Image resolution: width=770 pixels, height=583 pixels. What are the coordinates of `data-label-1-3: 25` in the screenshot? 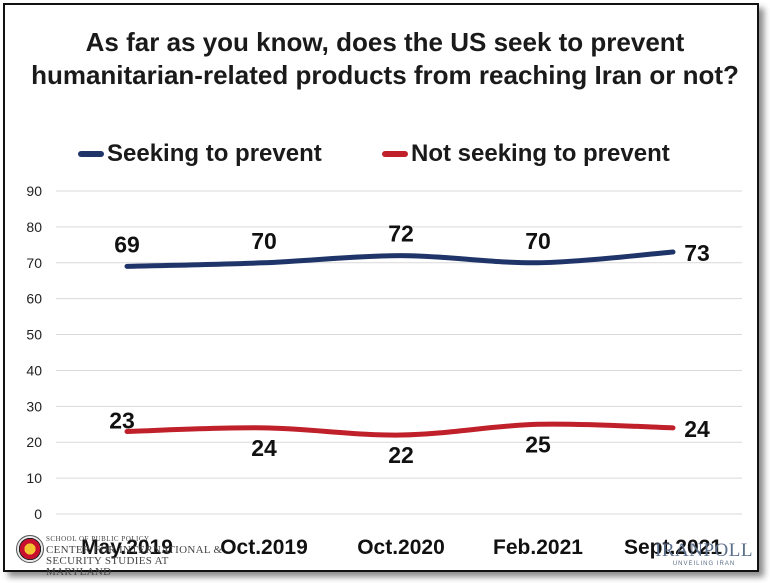 It's located at (538, 444).